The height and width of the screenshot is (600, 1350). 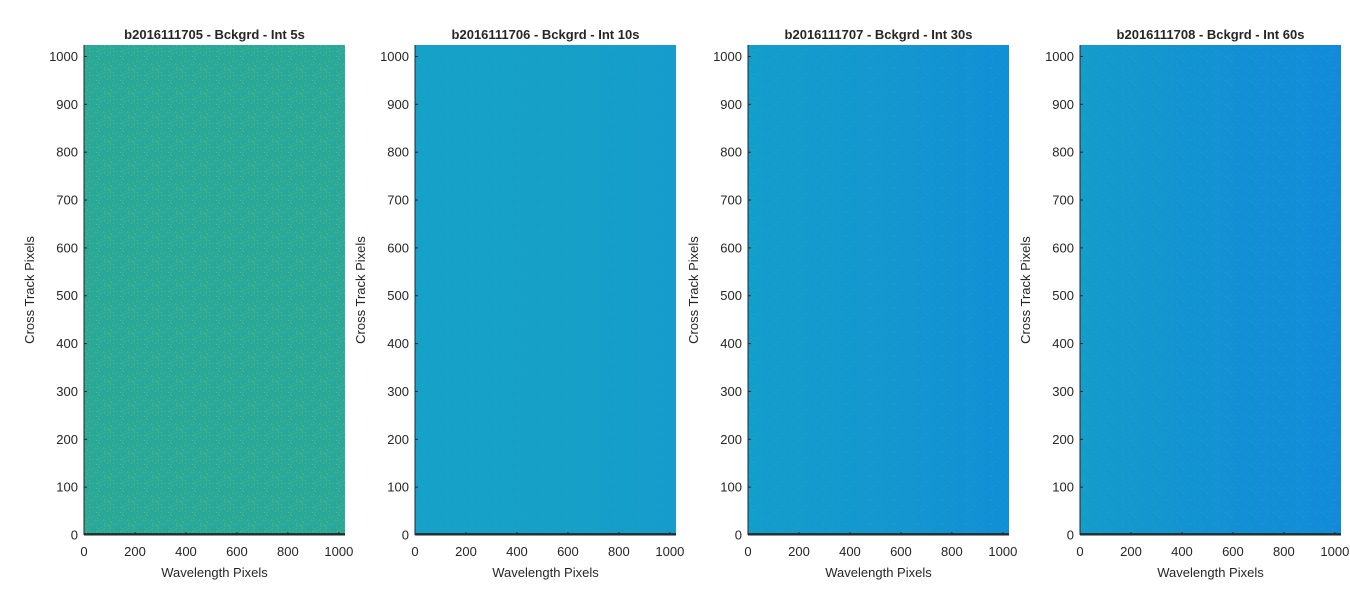 I want to click on panel-title: b2016111707 - Bckgrd - Int 30s, so click(x=879, y=34).